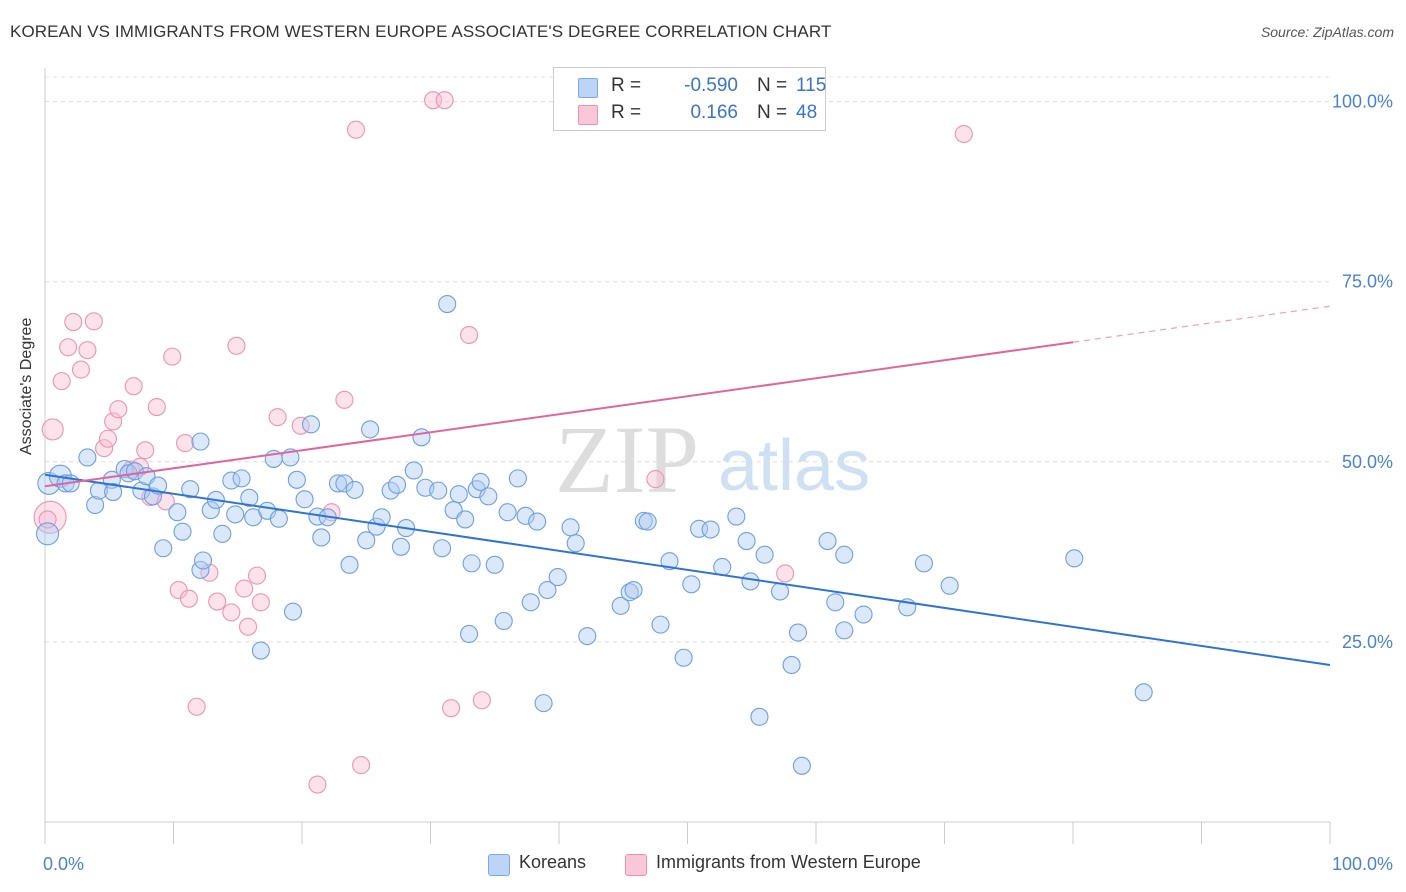  I want to click on n-value: 48, so click(807, 112).